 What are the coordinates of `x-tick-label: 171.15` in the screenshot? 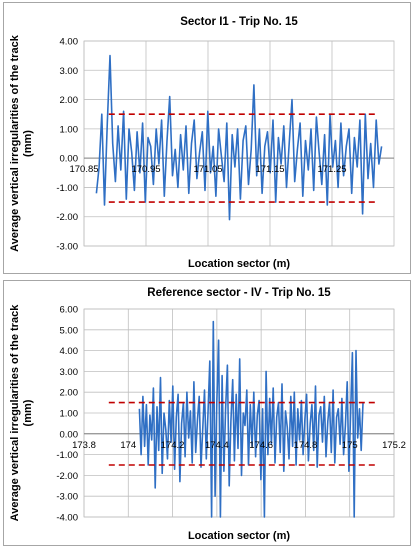 It's located at (269, 169).